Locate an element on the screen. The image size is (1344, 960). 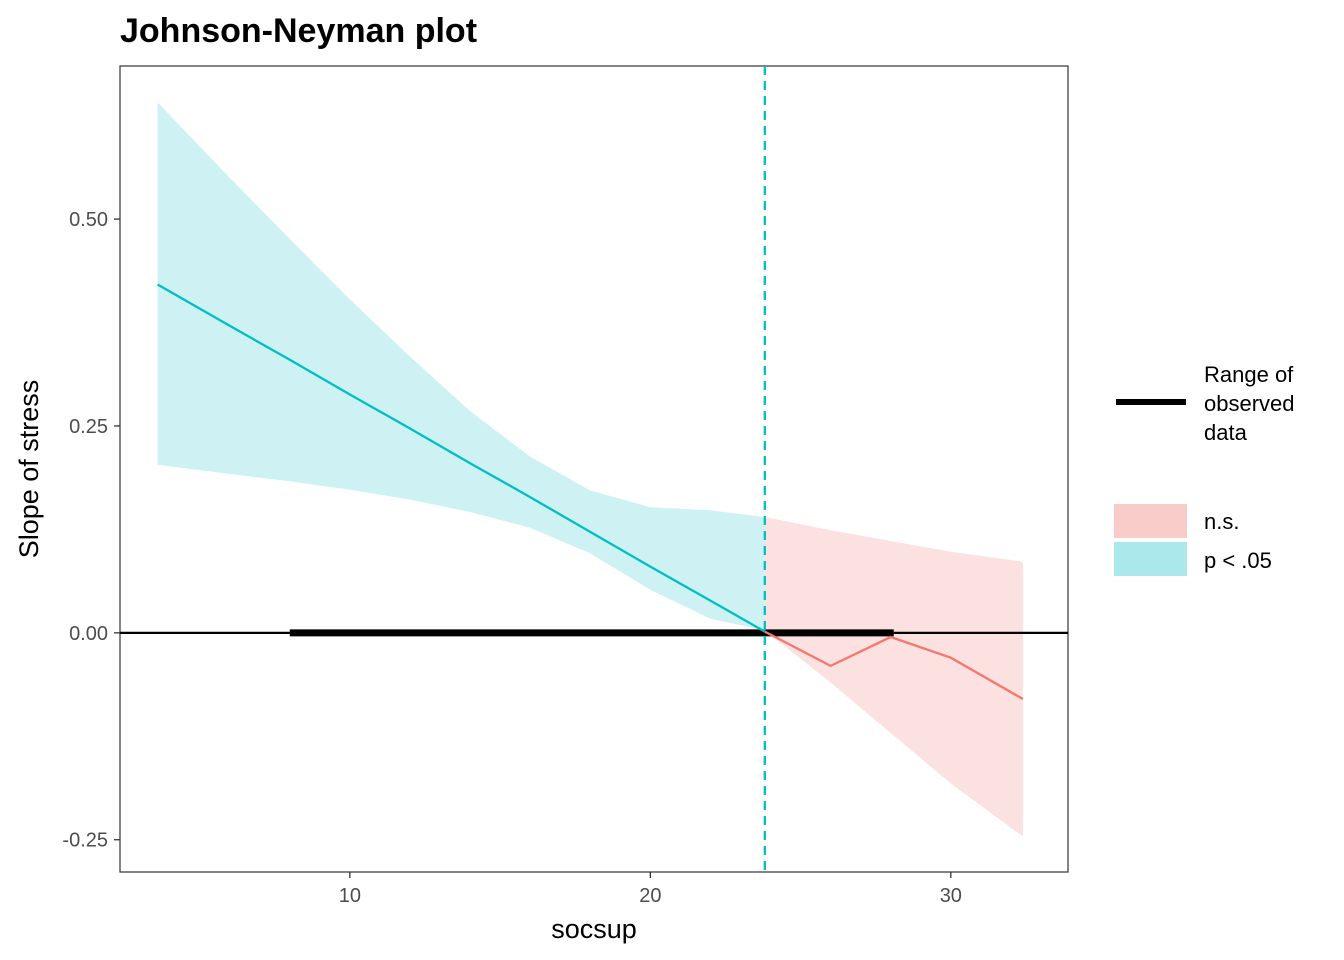
legend: Range of observed data n.s. p < .05 is located at coordinates (1204, 469).